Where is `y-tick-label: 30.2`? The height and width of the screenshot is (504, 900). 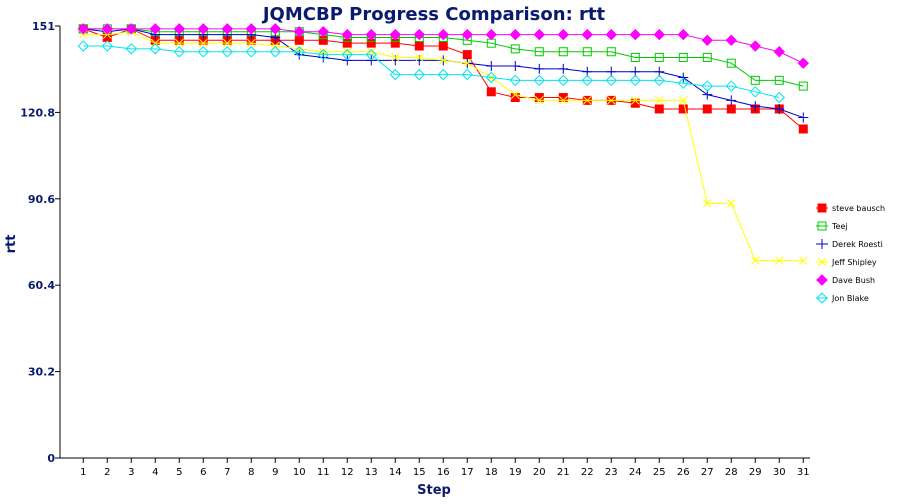 y-tick-label: 30.2 is located at coordinates (41, 372).